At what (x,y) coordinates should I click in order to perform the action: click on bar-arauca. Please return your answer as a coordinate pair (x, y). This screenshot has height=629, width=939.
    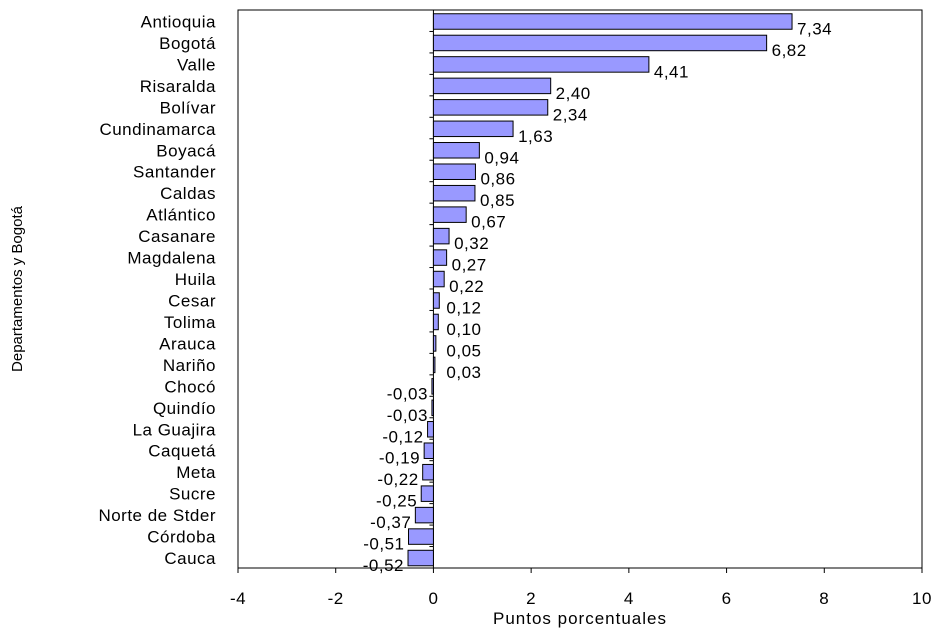
    Looking at the image, I should click on (434, 343).